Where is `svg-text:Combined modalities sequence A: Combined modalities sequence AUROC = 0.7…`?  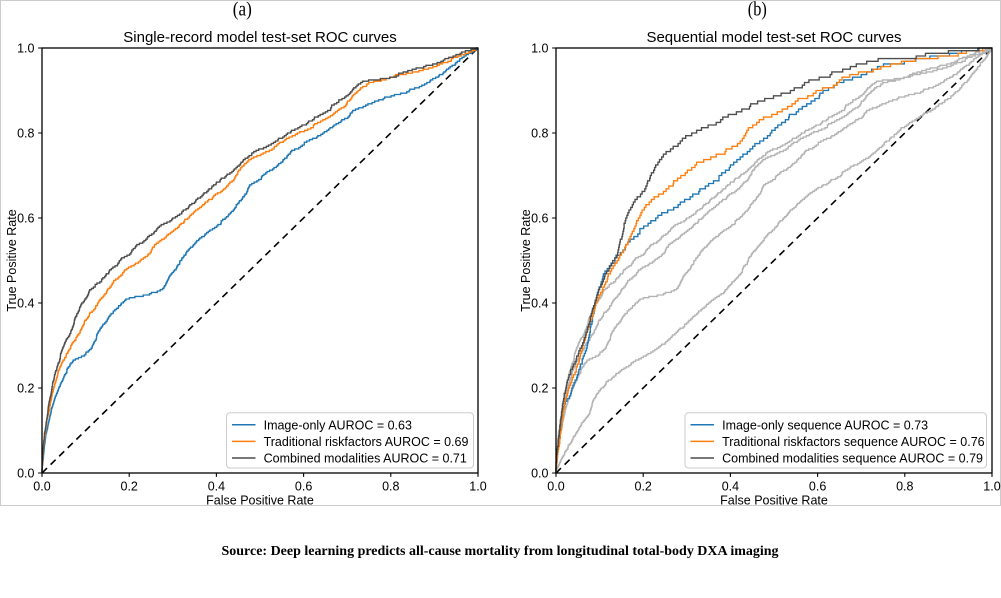
svg-text:Combined modalities sequence A: Combined modalities sequence AUROC = 0.7… is located at coordinates (852, 459).